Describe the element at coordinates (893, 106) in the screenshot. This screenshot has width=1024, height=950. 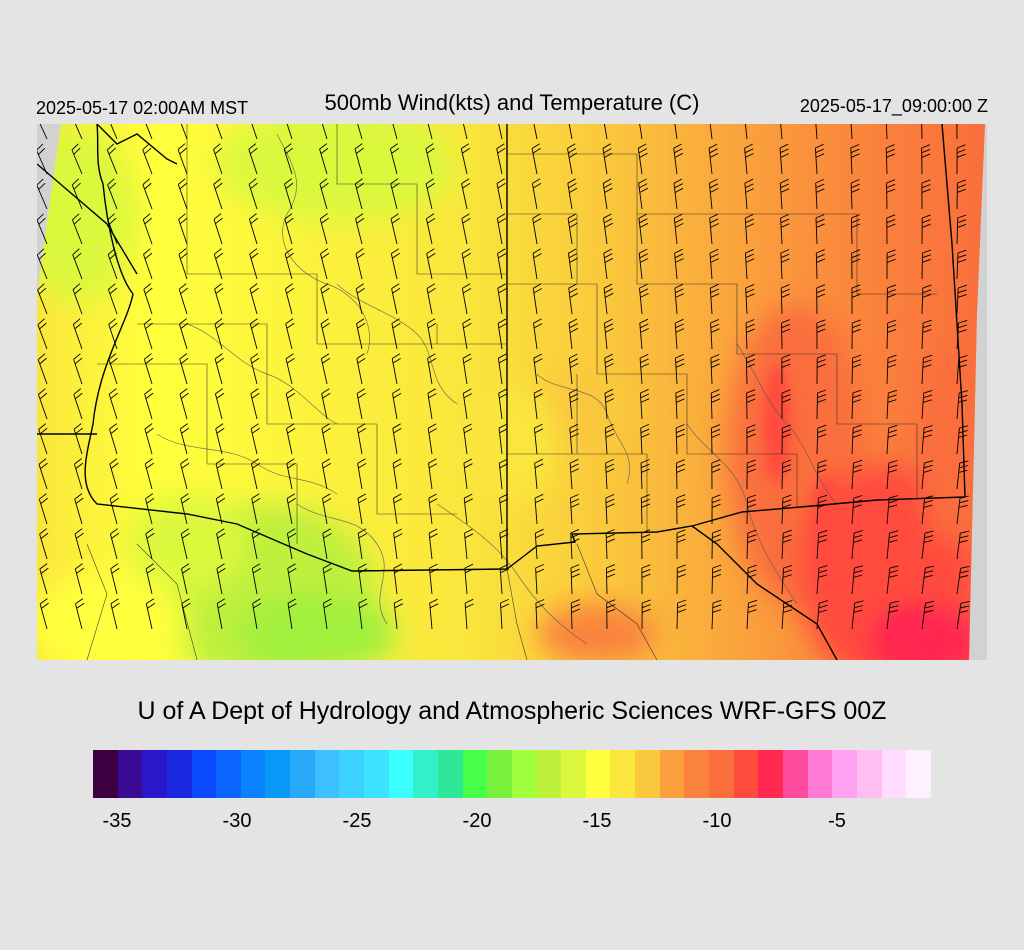
I see `valid-time-utc: 2025-05-17_09:00:00 Z` at that location.